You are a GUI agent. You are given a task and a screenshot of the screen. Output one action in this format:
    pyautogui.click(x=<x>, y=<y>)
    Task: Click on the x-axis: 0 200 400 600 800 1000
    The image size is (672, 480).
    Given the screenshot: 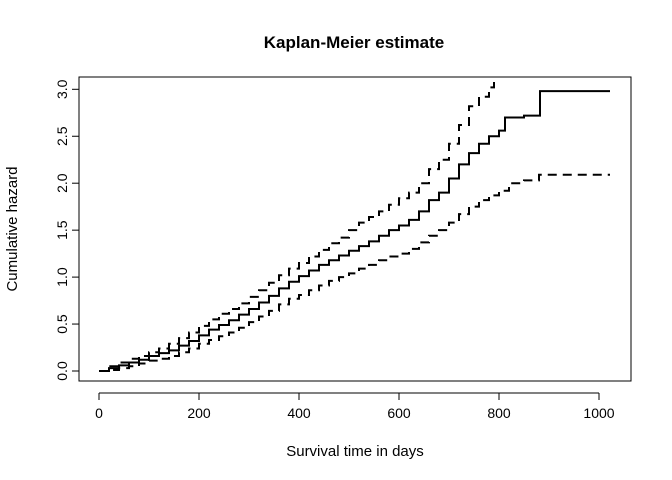 What is the action you would take?
    pyautogui.click(x=355, y=406)
    